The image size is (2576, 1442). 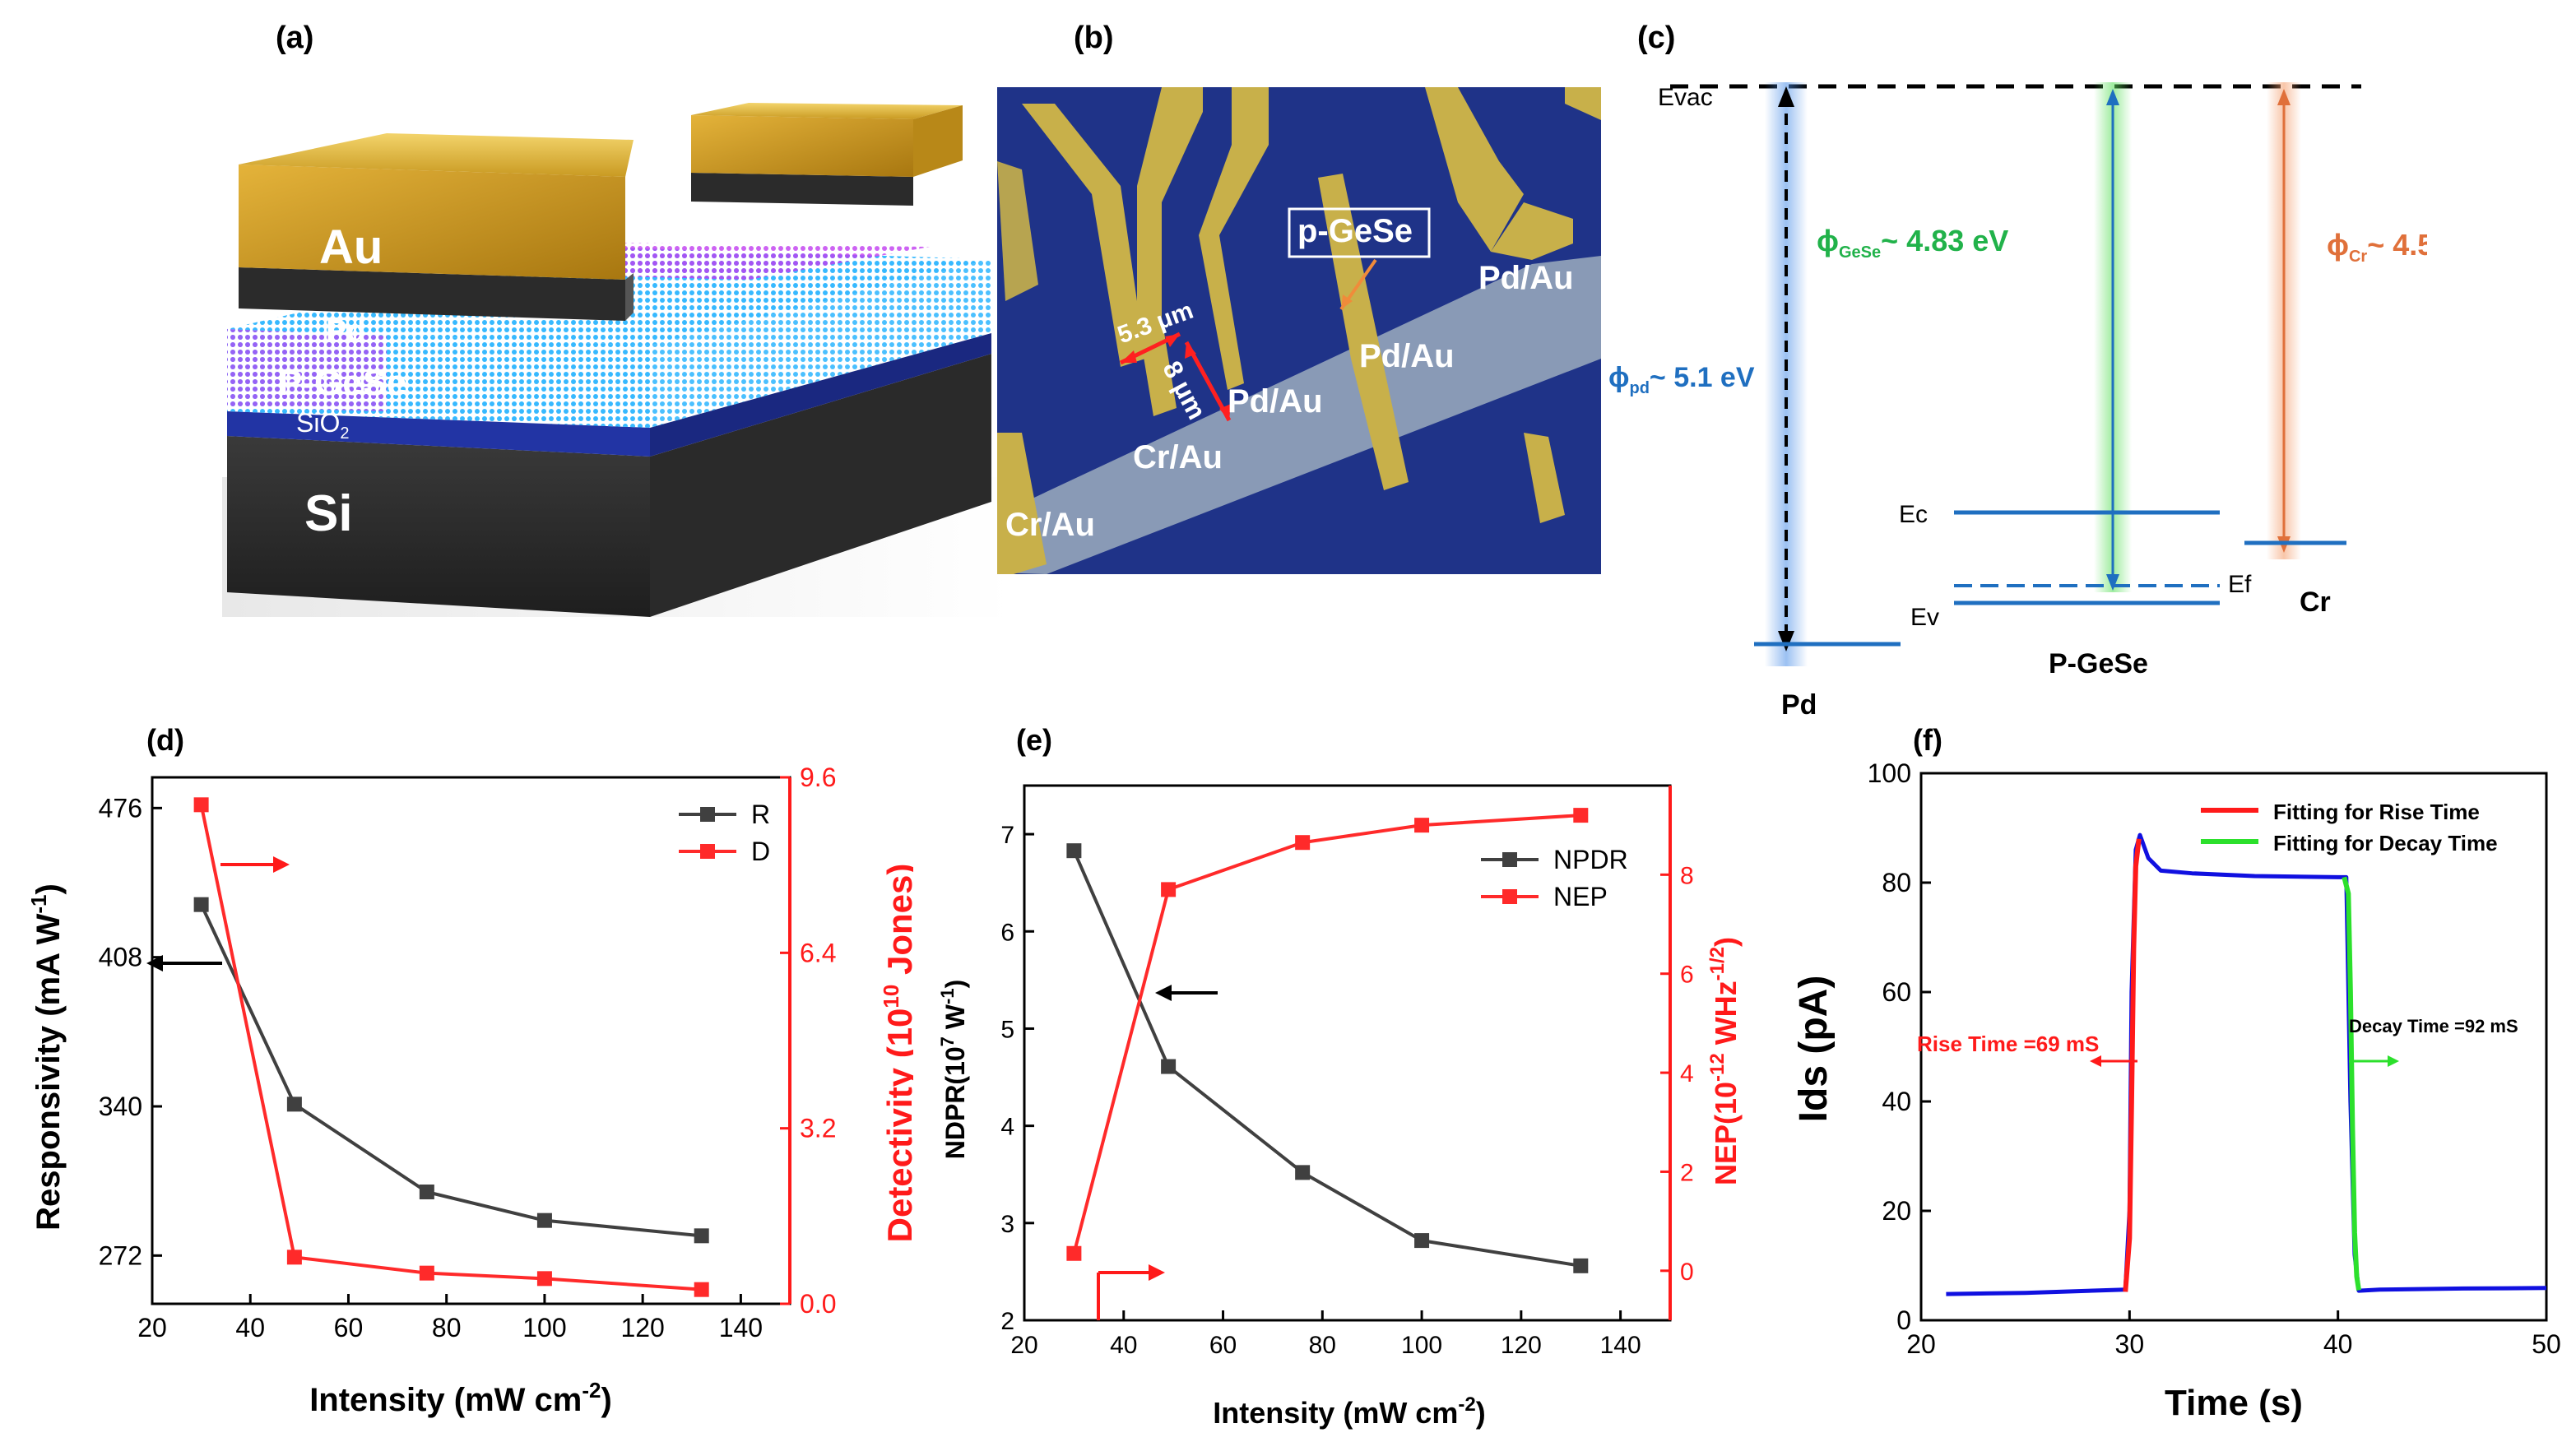 What do you see at coordinates (250, 1327) in the screenshot?
I see `chart-d-xtick-label: 40` at bounding box center [250, 1327].